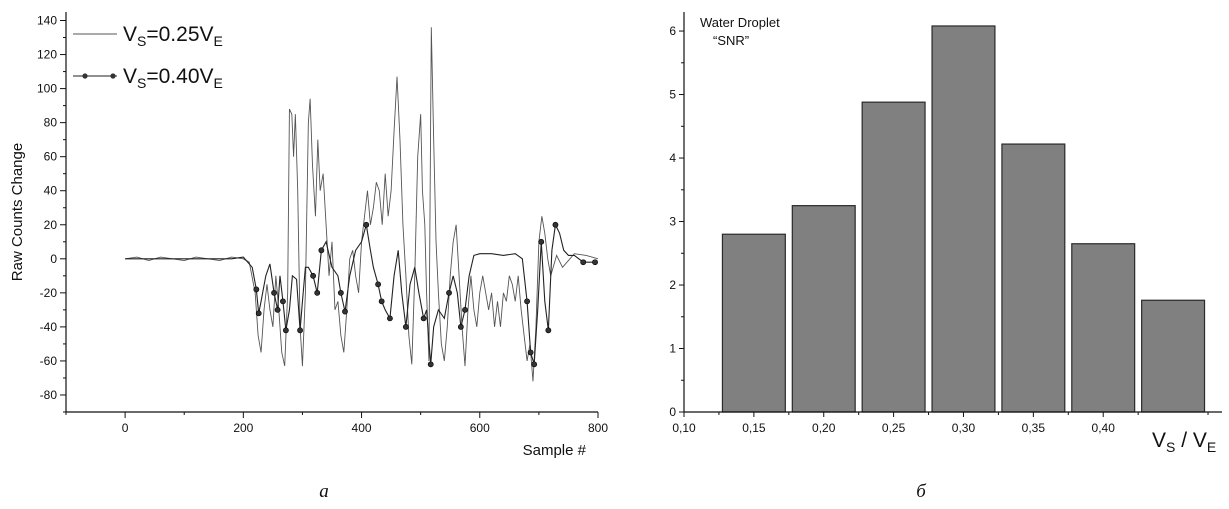  What do you see at coordinates (1103, 328) in the screenshot?
I see `bar-0,40` at bounding box center [1103, 328].